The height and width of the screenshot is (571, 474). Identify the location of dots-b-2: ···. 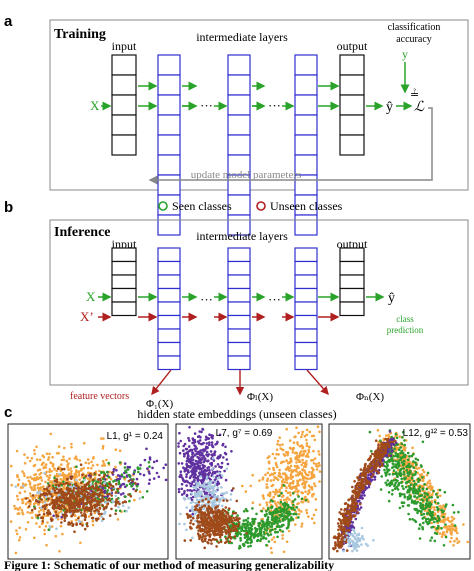
(274, 299).